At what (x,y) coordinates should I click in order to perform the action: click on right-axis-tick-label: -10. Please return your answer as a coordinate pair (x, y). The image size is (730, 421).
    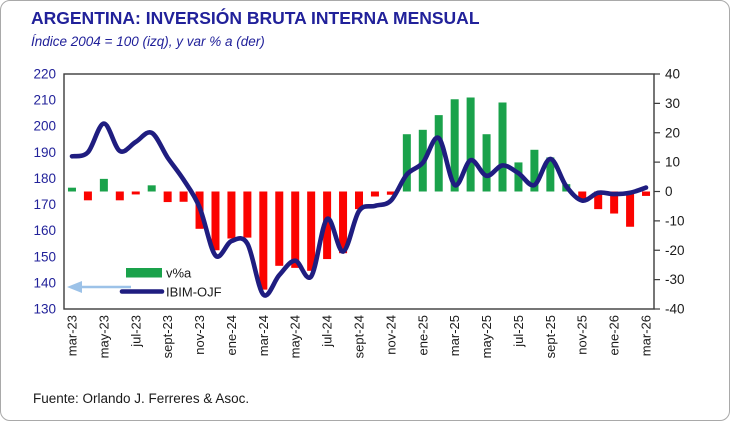
    Looking at the image, I should click on (675, 220).